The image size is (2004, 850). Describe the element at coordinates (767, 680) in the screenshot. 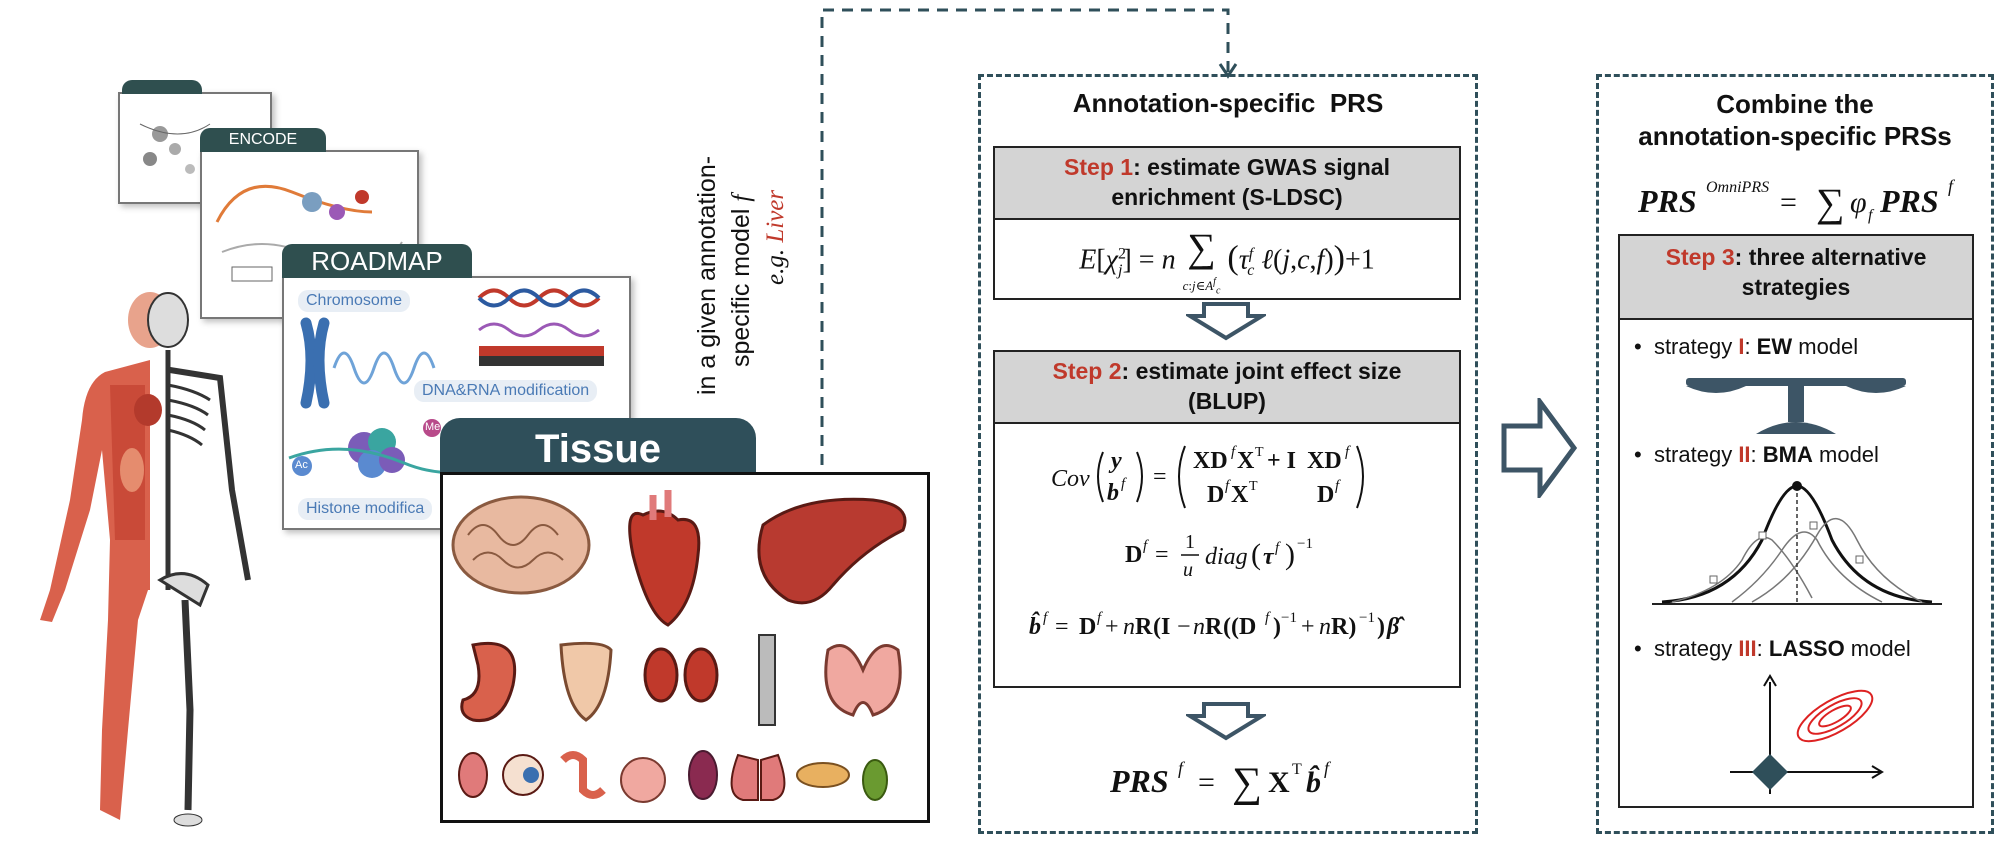

I see `trachea-icon` at that location.